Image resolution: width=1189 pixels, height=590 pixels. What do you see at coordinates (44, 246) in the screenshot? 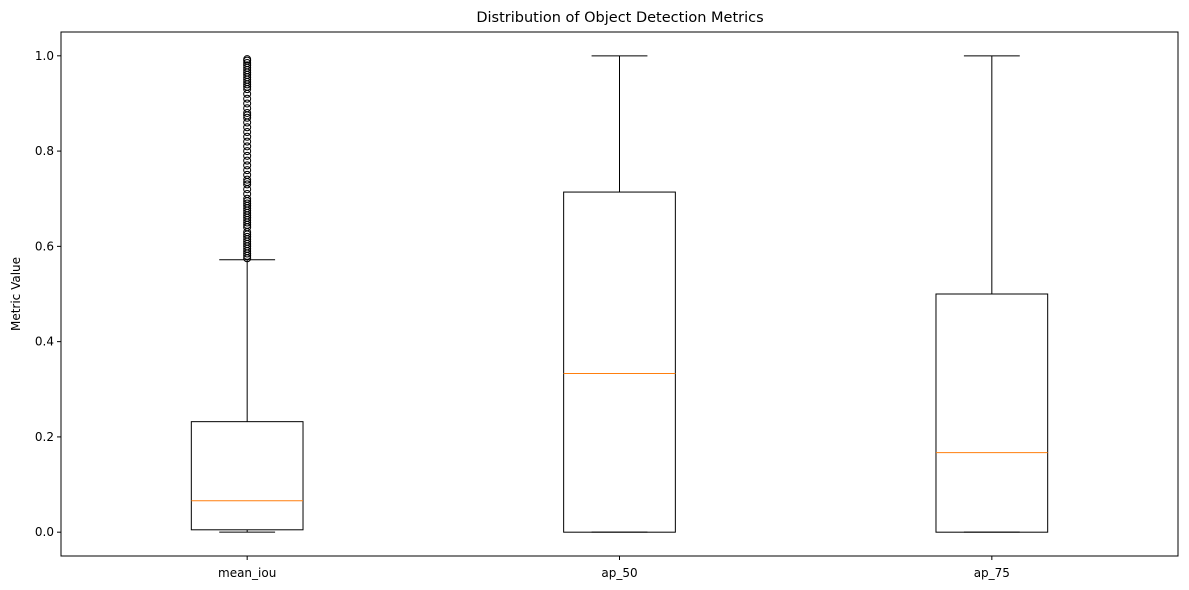
I see `y-tick-label: 0.6` at bounding box center [44, 246].